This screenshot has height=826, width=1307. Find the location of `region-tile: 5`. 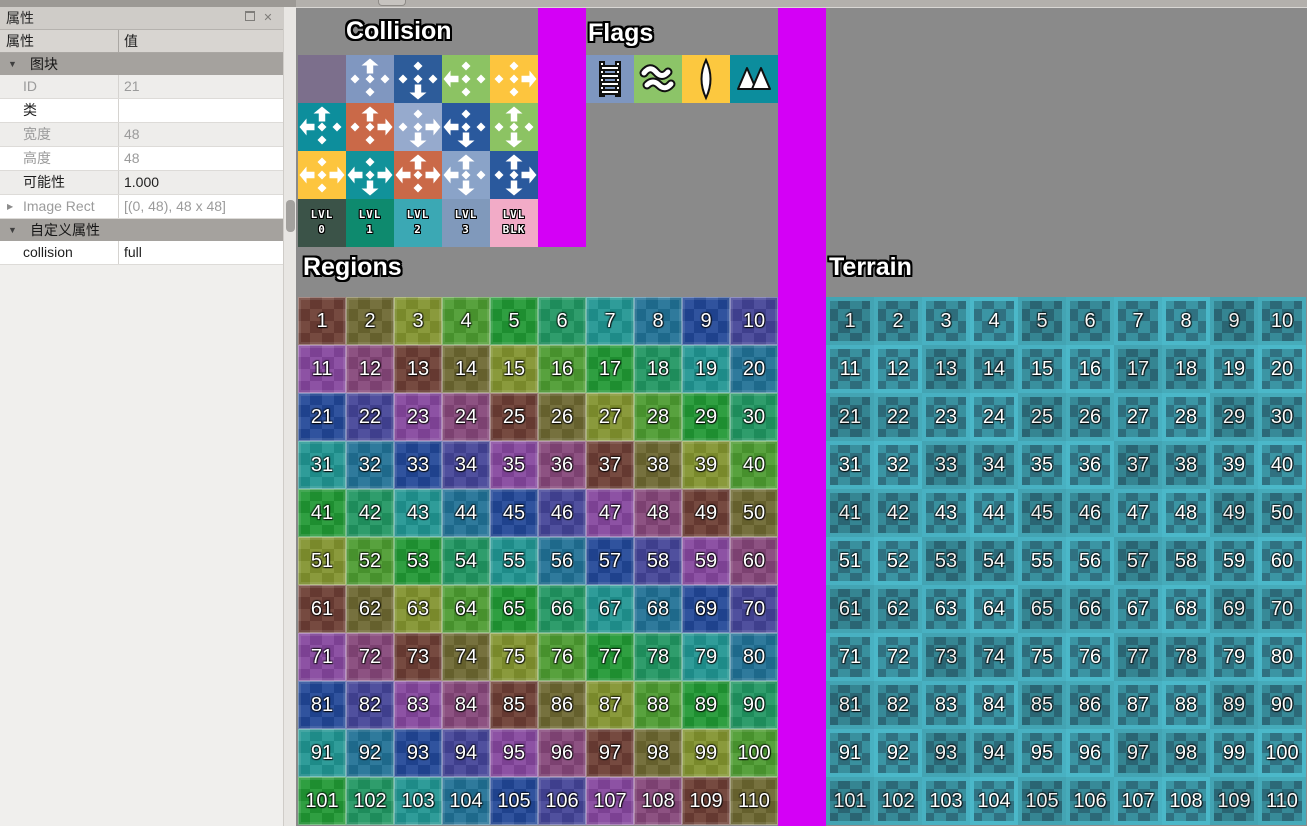

region-tile: 5 is located at coordinates (514, 321).